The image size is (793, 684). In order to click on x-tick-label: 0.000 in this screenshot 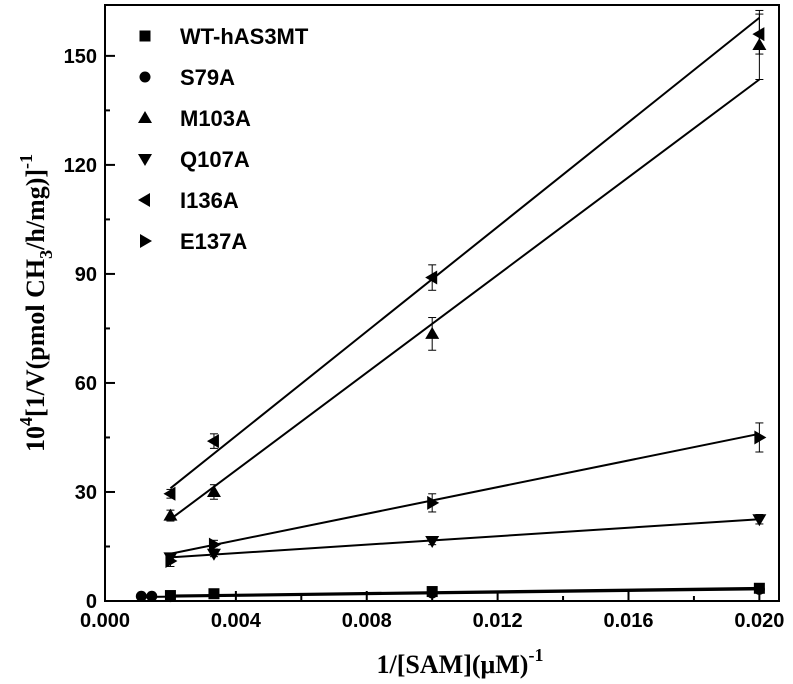, I will do `click(105, 621)`.